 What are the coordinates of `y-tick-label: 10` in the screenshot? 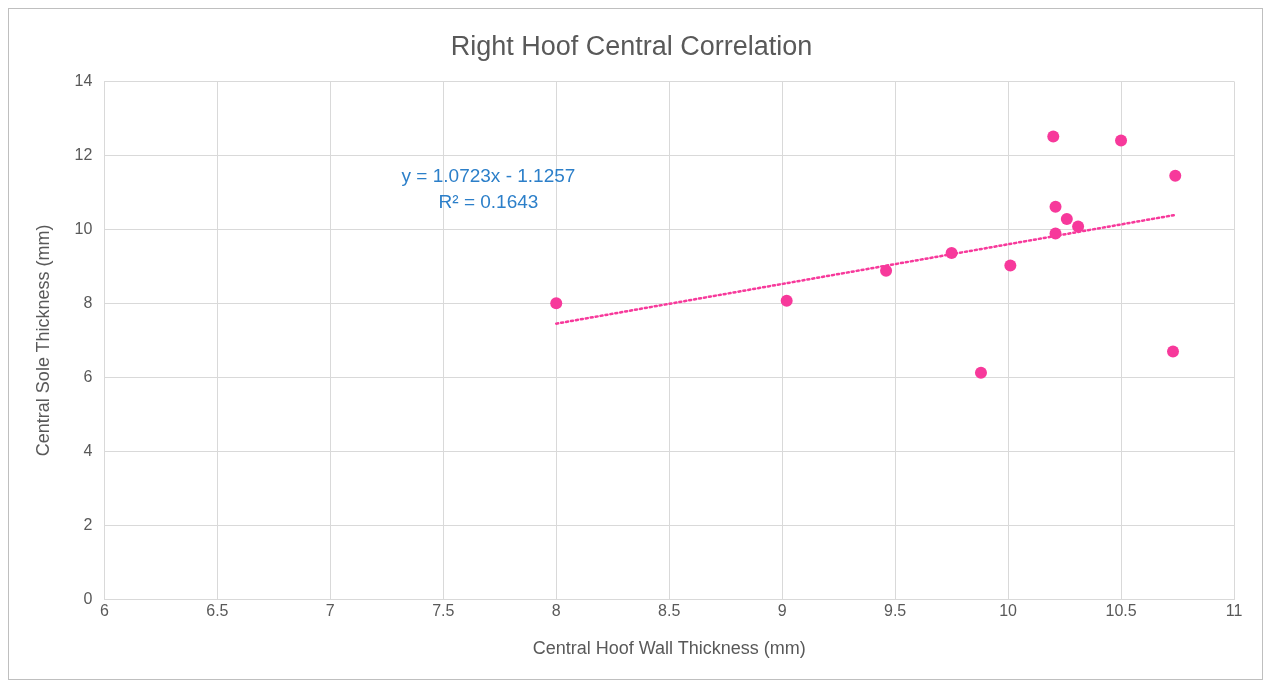 It's located at (83, 228).